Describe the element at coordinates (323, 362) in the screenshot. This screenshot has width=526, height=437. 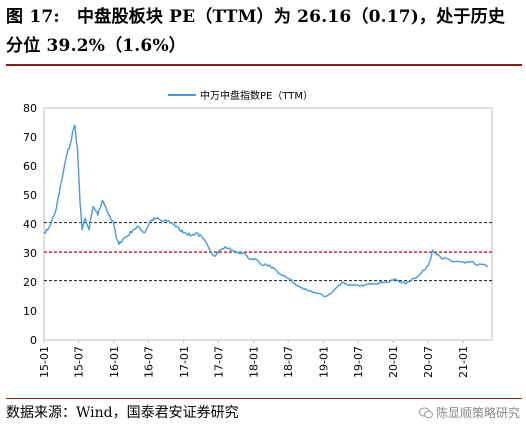
I see `x-tick-label: 19-01` at that location.